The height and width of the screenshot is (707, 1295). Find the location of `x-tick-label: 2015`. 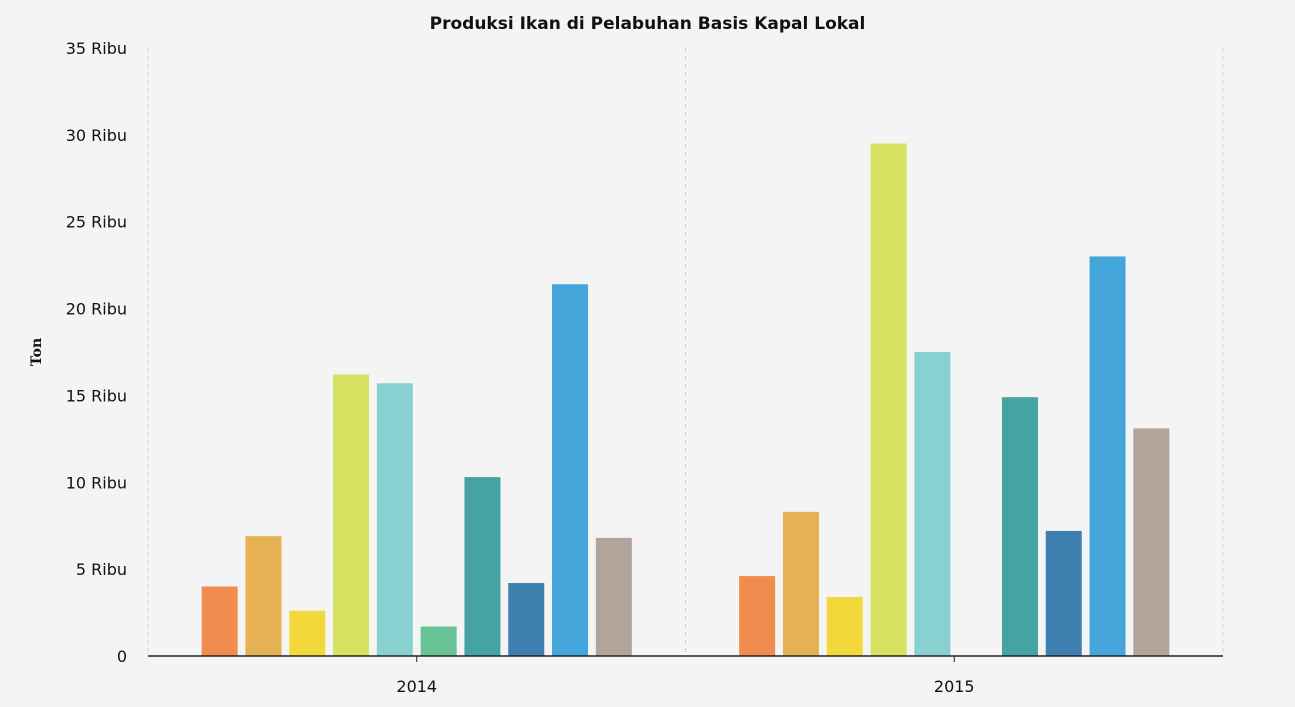

x-tick-label: 2015 is located at coordinates (954, 686).